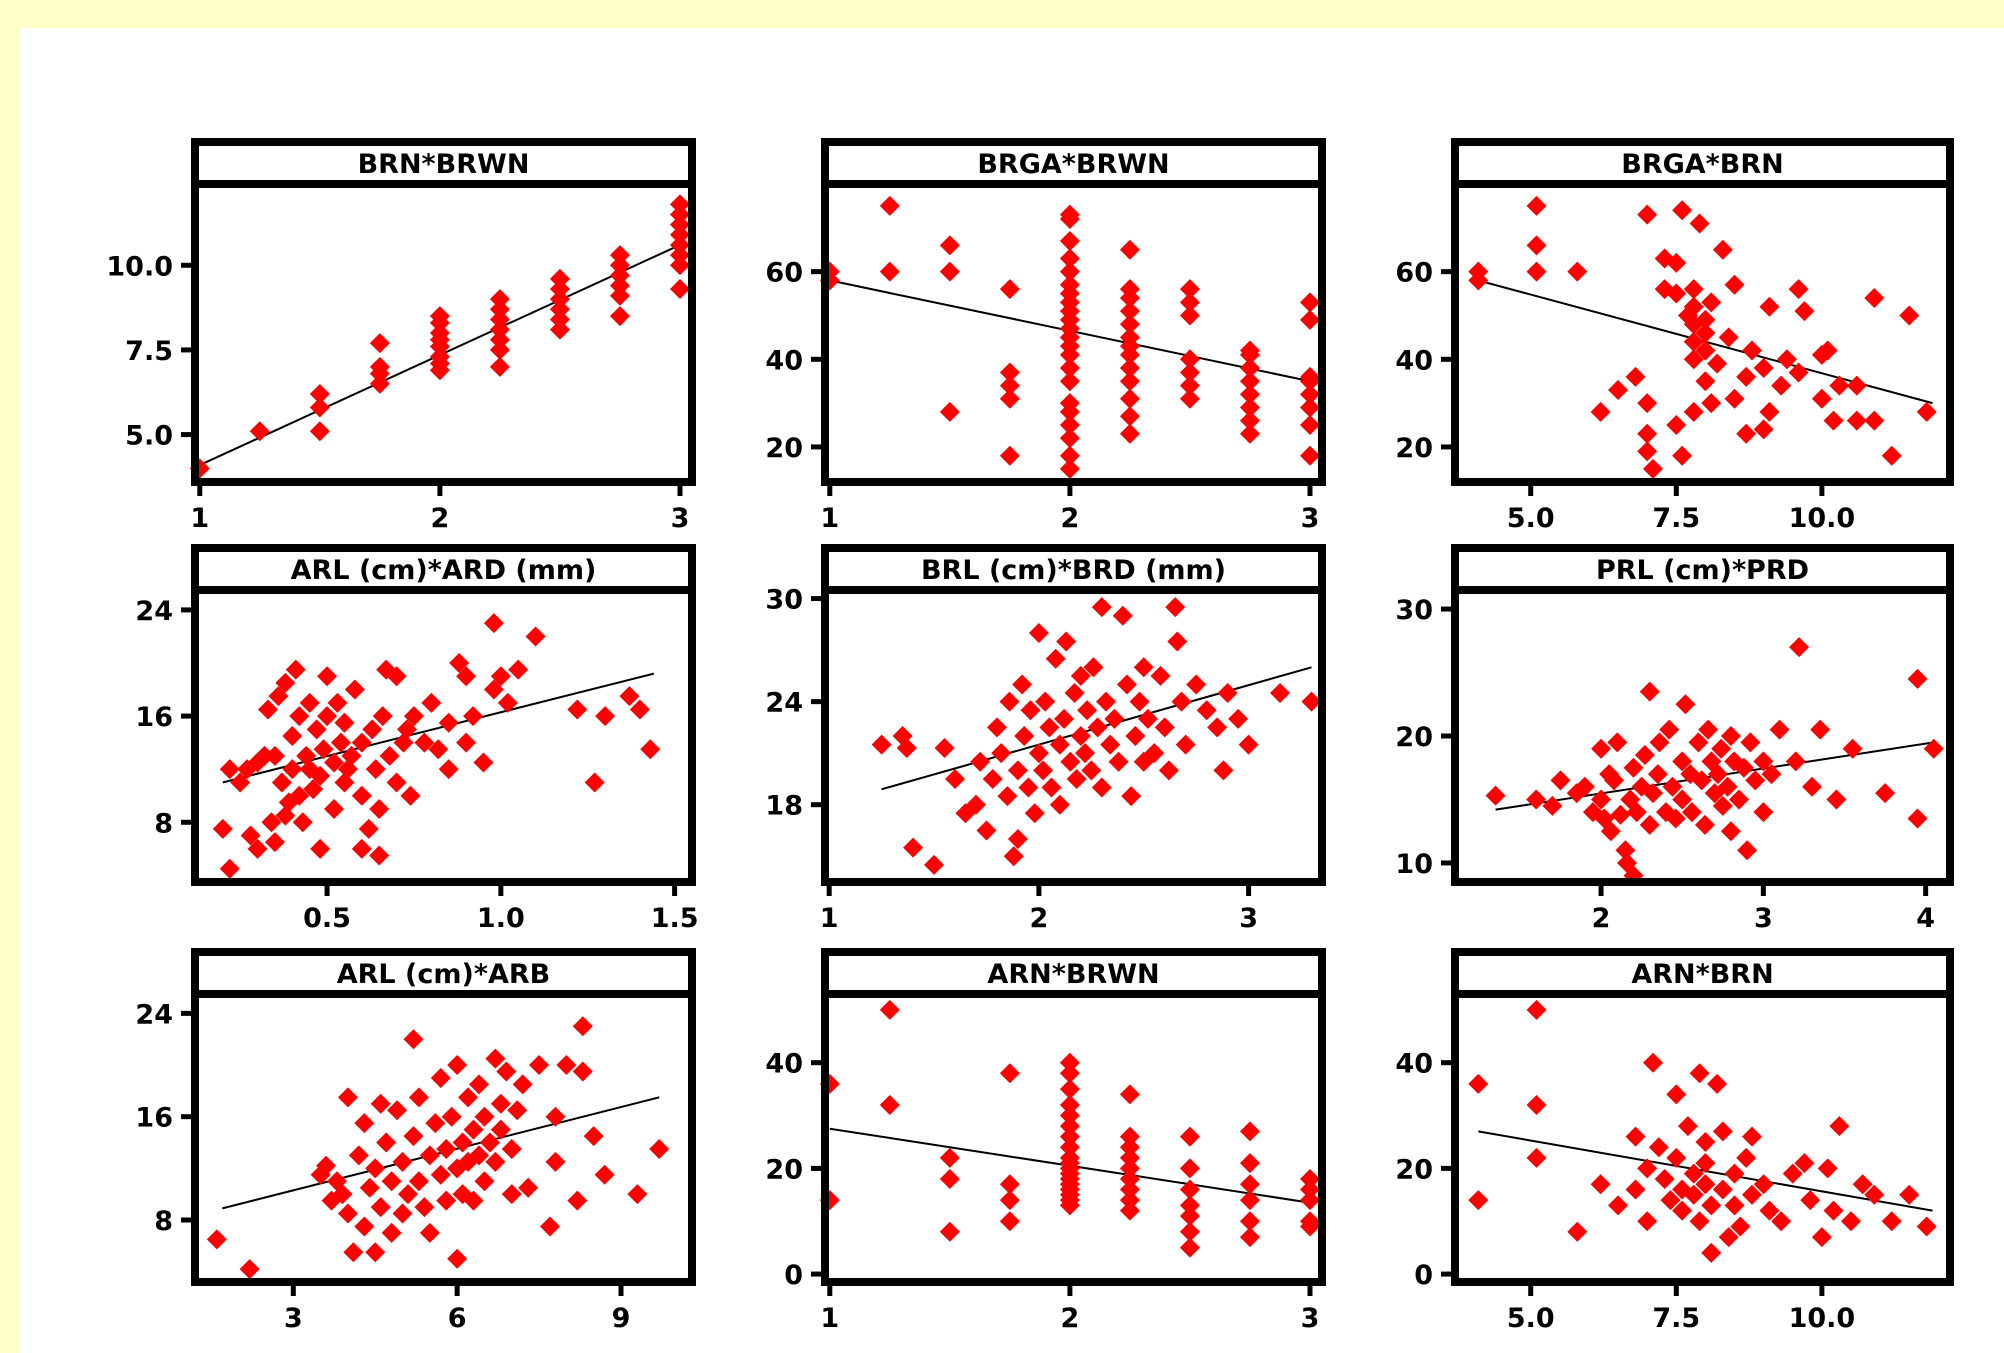  What do you see at coordinates (1676, 518) in the screenshot?
I see `x-tick-label: 7.5` at bounding box center [1676, 518].